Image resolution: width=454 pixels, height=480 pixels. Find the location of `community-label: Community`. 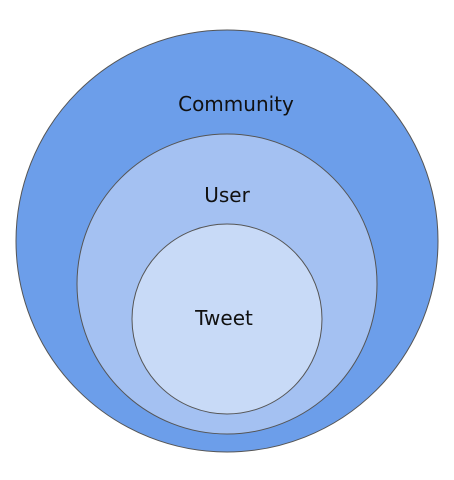

community-label: Community is located at coordinates (236, 104).